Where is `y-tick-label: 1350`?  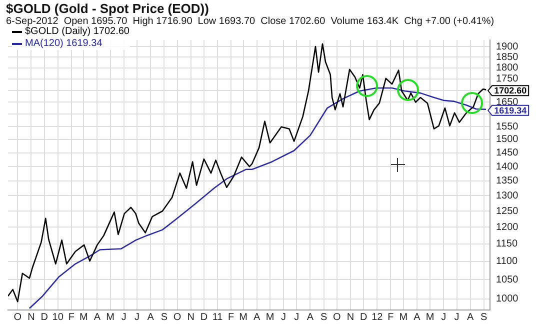
y-tick-label: 1350 is located at coordinates (507, 181).